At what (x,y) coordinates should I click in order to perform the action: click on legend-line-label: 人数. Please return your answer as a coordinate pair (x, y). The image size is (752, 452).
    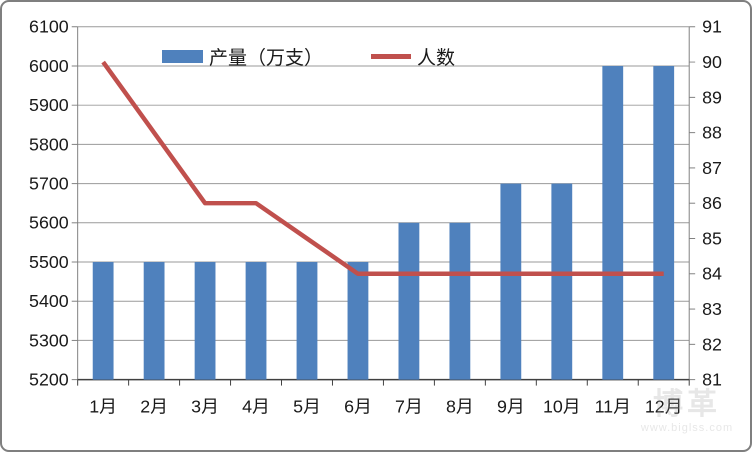
    Looking at the image, I should click on (436, 58).